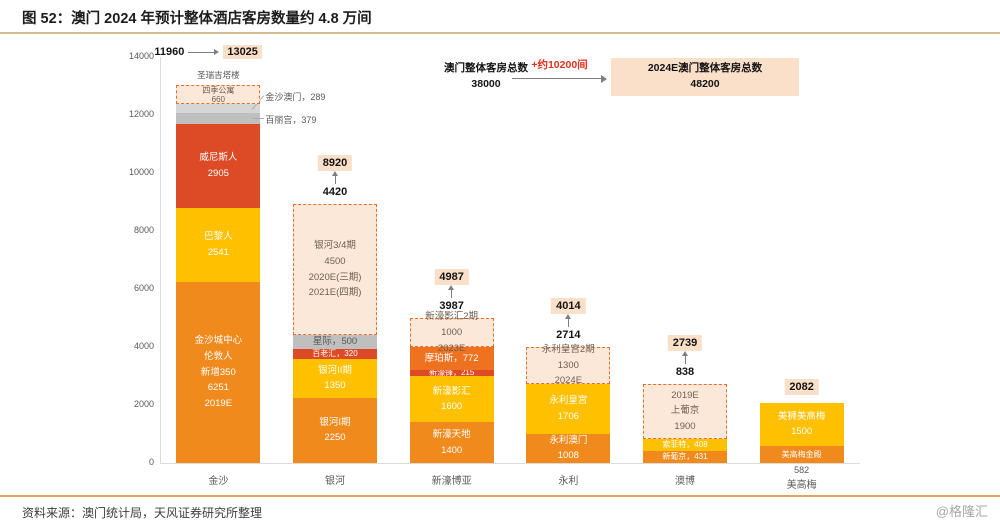 Image resolution: width=1000 pixels, height=527 pixels. I want to click on x-category-label-melco: 新濠博亚, so click(451, 481).